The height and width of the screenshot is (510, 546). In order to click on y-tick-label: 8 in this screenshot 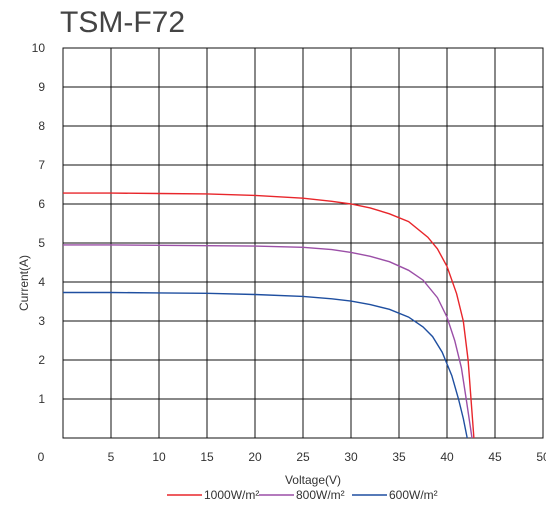, I will do `click(41, 126)`.